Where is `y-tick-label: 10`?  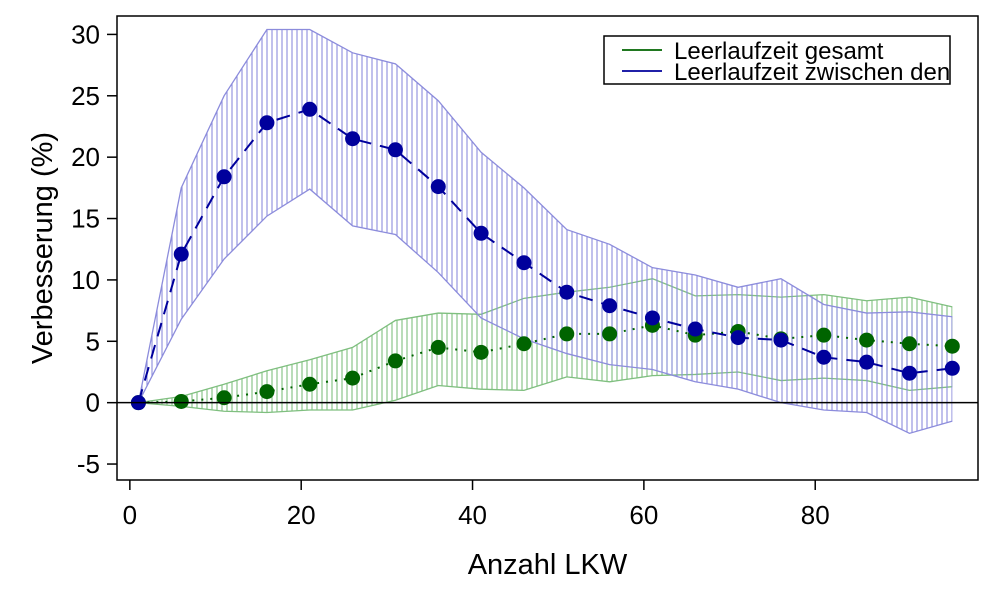
y-tick-label: 10 is located at coordinates (85, 280).